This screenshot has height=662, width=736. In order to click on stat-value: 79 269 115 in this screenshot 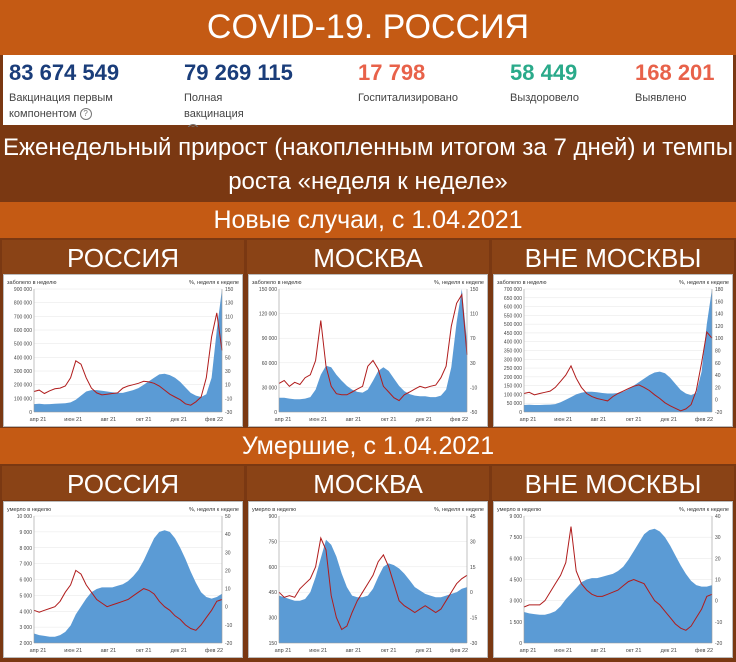, I will do `click(238, 72)`.